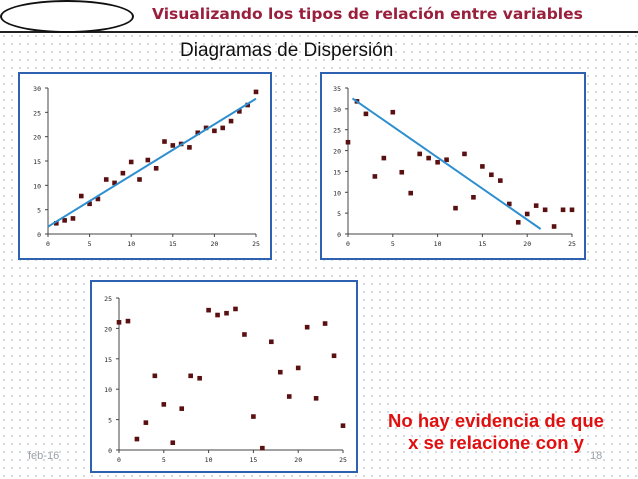  What do you see at coordinates (44, 456) in the screenshot?
I see `footer-date: feb-16` at bounding box center [44, 456].